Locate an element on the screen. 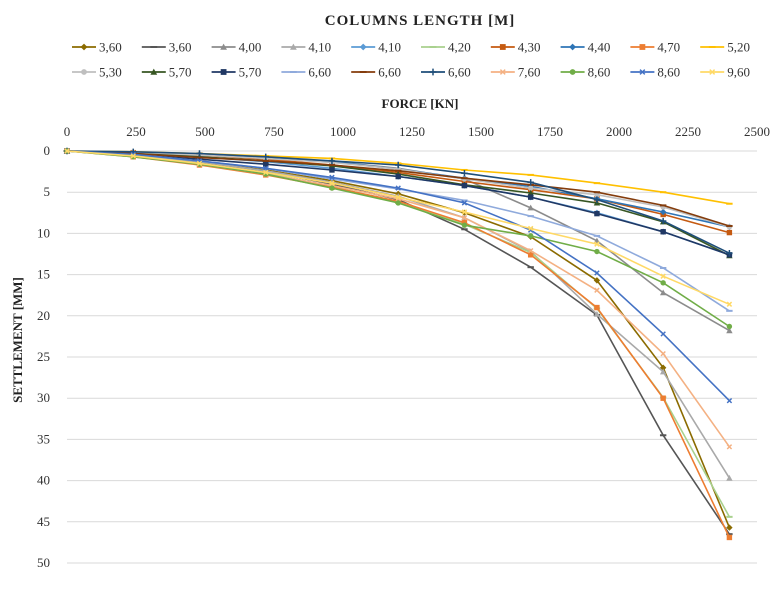  x-tick-label: 1500 is located at coordinates (481, 131).